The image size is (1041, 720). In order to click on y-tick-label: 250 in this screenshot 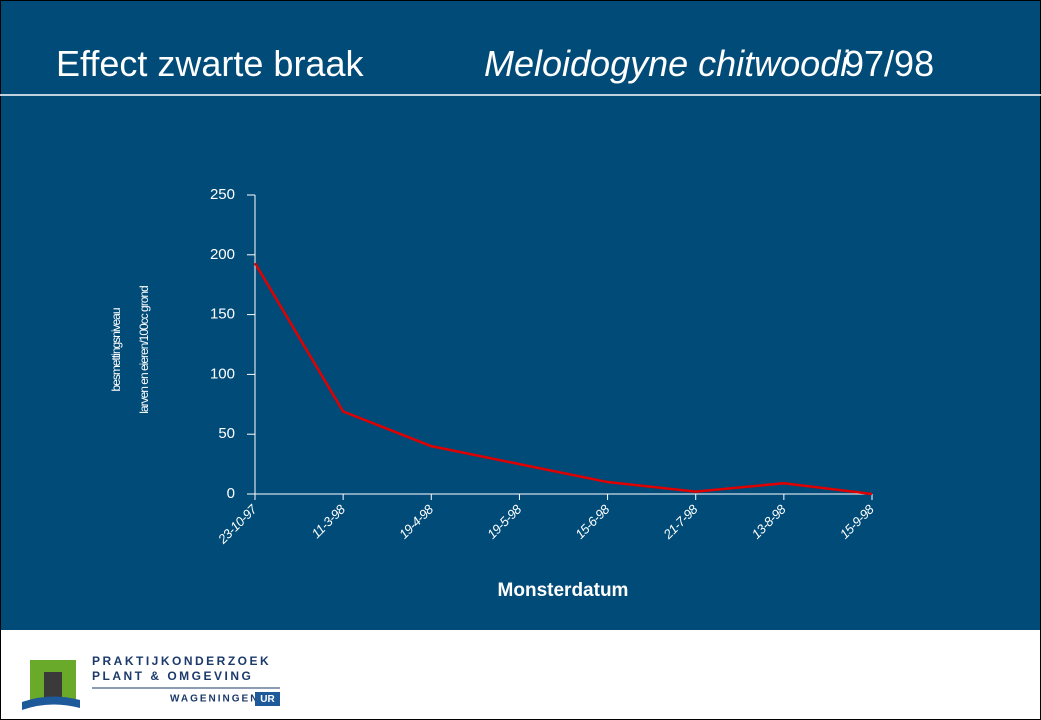, I will do `click(222, 194)`.